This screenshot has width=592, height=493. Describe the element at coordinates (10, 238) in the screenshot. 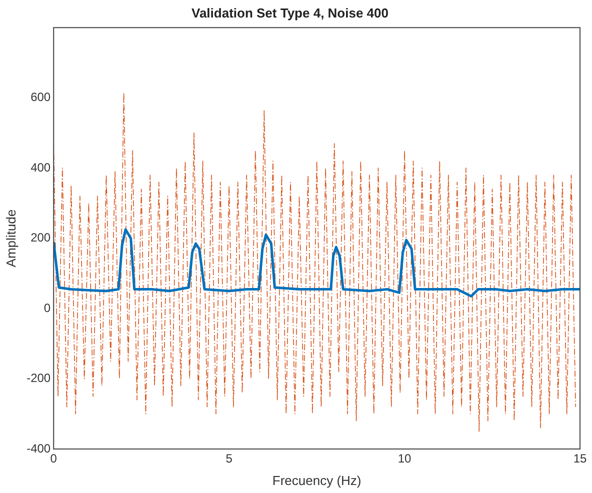

I see `y-axis-title: Amplitude` at that location.